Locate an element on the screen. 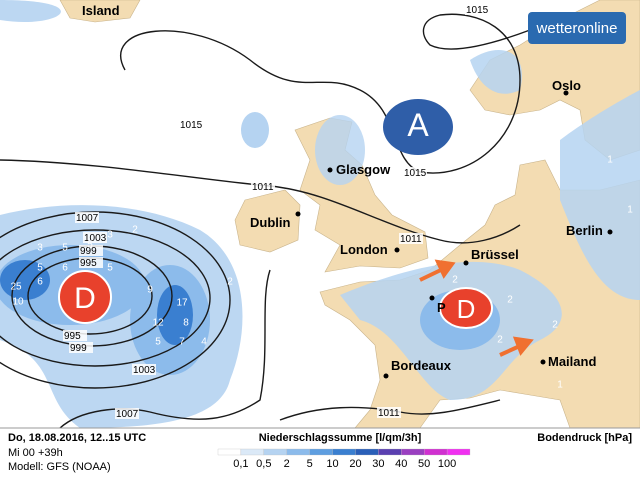 Image resolution: width=640 pixels, height=483 pixels. city-label: Dublin is located at coordinates (270, 222).